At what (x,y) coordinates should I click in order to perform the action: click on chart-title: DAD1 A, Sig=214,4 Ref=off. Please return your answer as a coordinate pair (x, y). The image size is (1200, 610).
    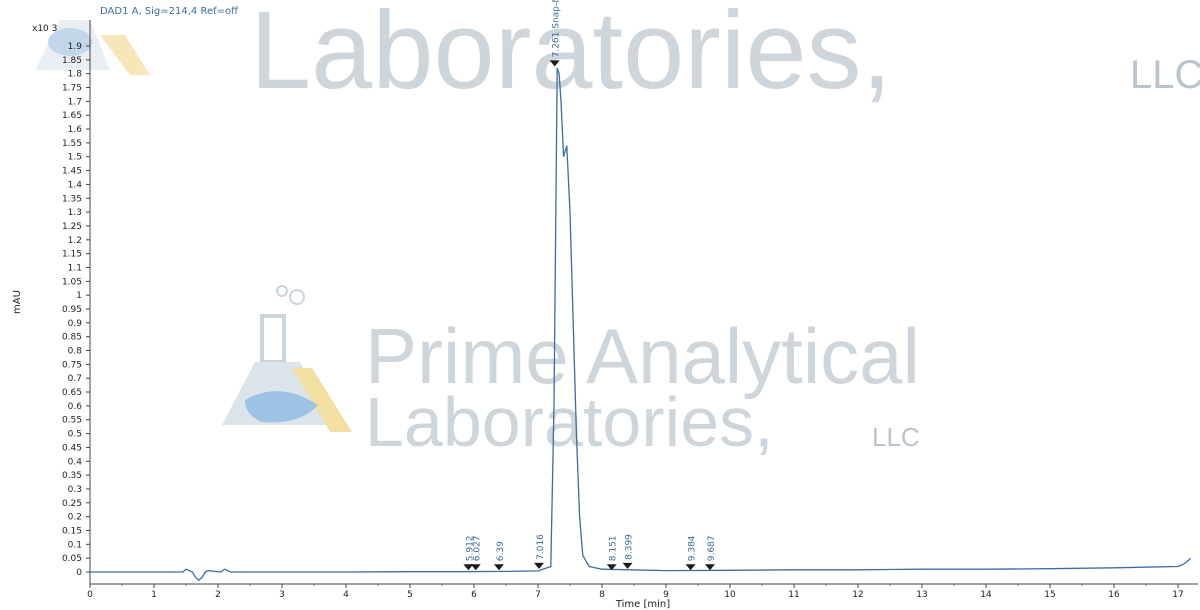
    Looking at the image, I should click on (169, 11).